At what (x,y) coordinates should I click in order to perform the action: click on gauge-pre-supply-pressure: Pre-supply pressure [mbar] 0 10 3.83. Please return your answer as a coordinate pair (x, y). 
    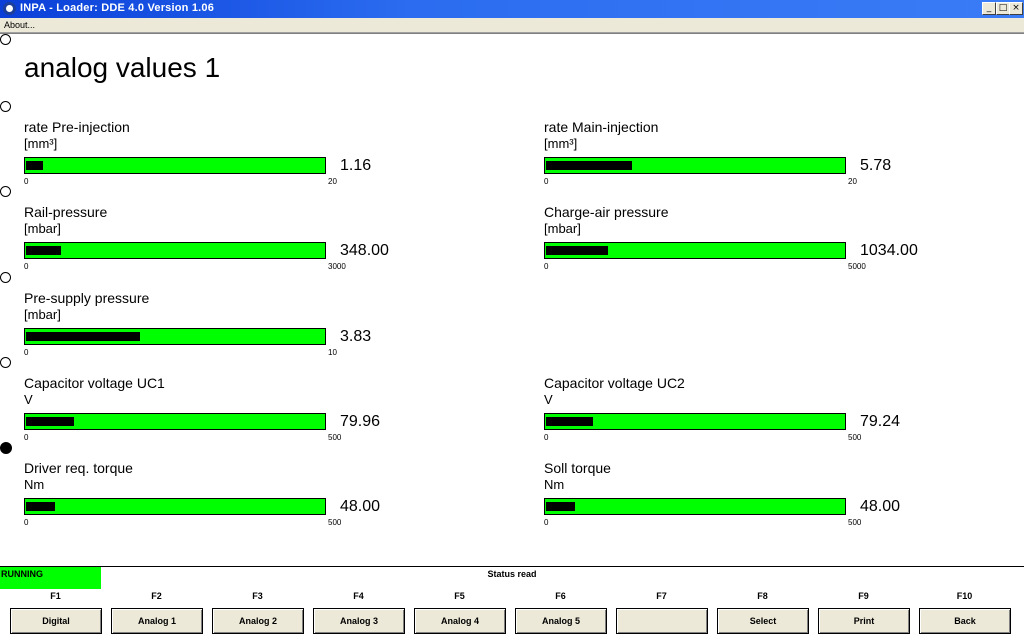
    Looking at the image, I should click on (224, 325).